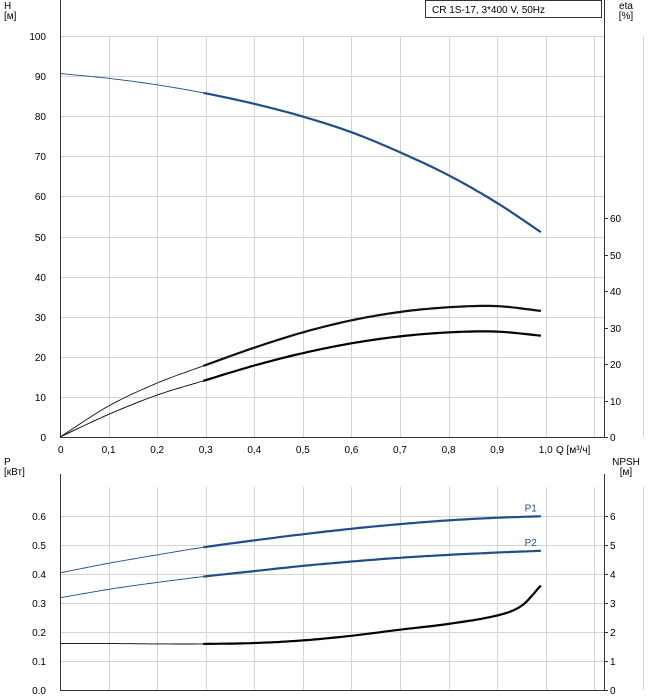 Image resolution: width=658 pixels, height=700 pixels. I want to click on legend-box-text: CR 1S-17, 3*400 V, 50Hz, so click(488, 10).